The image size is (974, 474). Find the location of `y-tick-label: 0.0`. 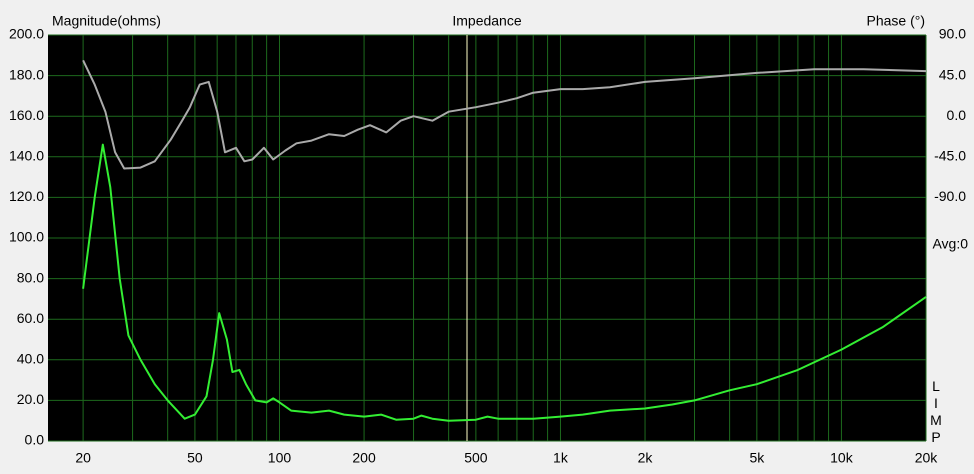

y-tick-label: 0.0 is located at coordinates (35, 440).